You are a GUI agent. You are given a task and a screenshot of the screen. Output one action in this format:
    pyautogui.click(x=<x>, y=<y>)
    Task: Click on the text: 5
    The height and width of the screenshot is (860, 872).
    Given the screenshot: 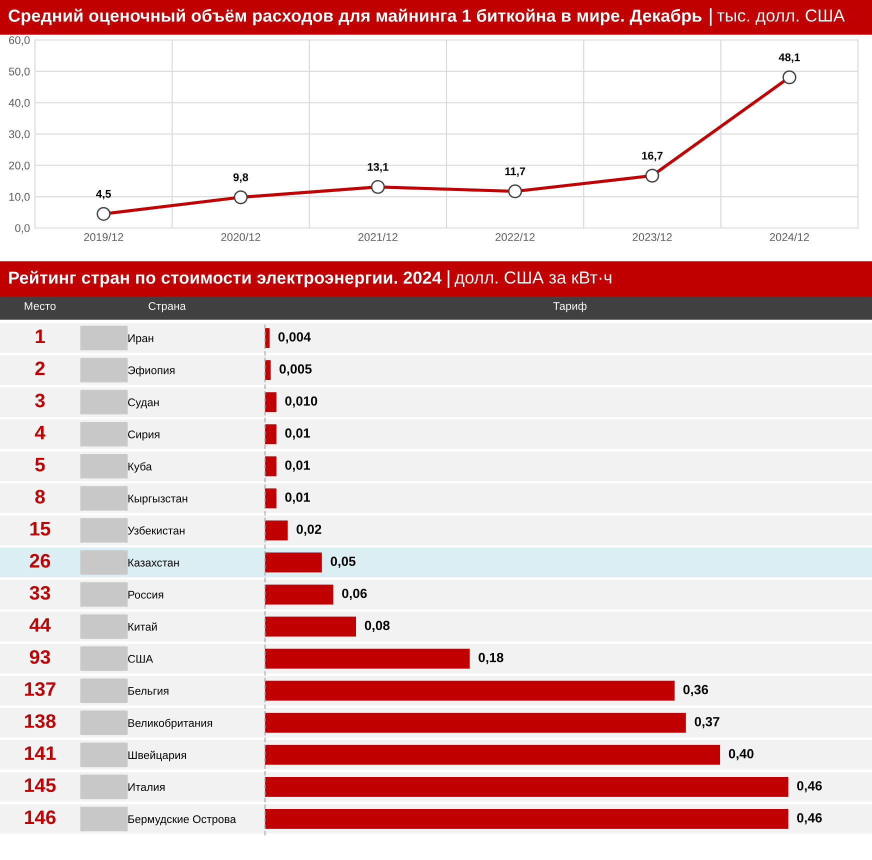 What is the action you would take?
    pyautogui.click(x=40, y=465)
    